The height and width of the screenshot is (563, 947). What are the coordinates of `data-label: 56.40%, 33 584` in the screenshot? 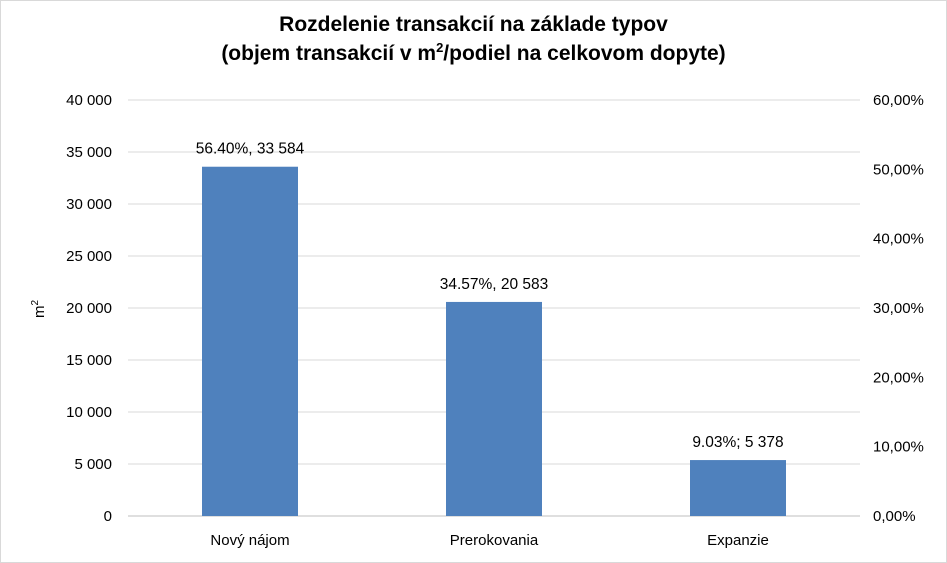 It's located at (250, 149).